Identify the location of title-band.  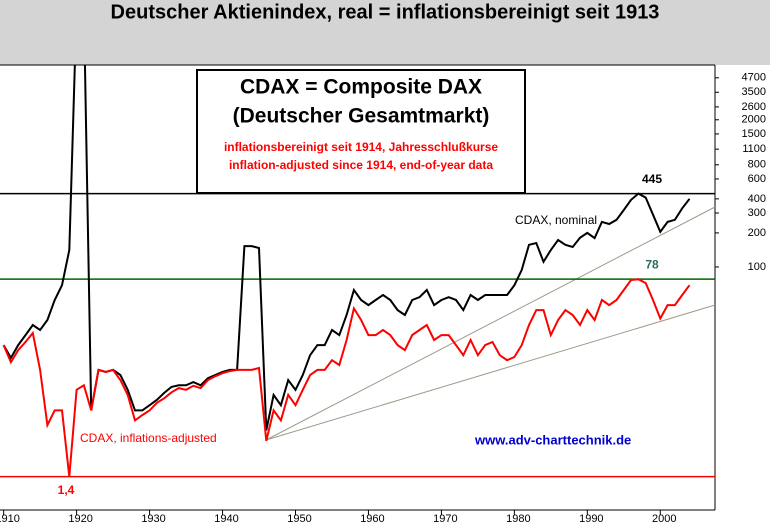
(385, 32).